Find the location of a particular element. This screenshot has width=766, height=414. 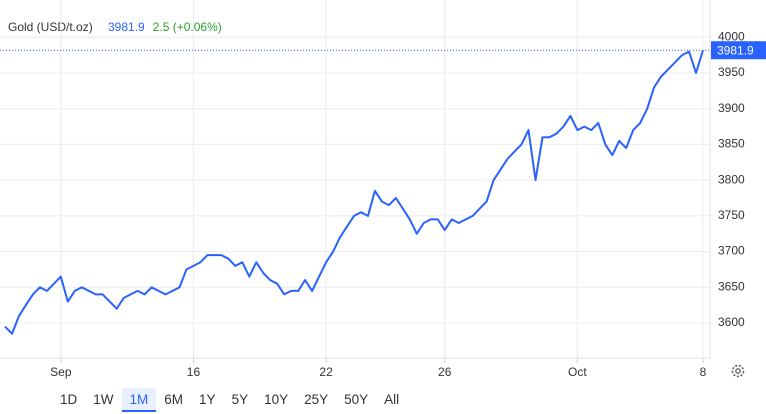

last-price-label: 3981.9 is located at coordinates (735, 50).